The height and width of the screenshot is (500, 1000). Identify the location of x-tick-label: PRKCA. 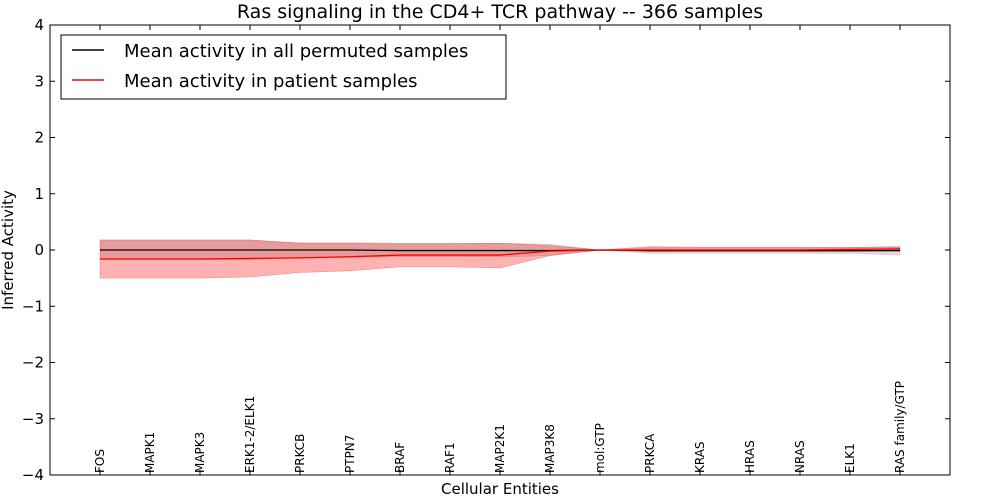
(650, 453).